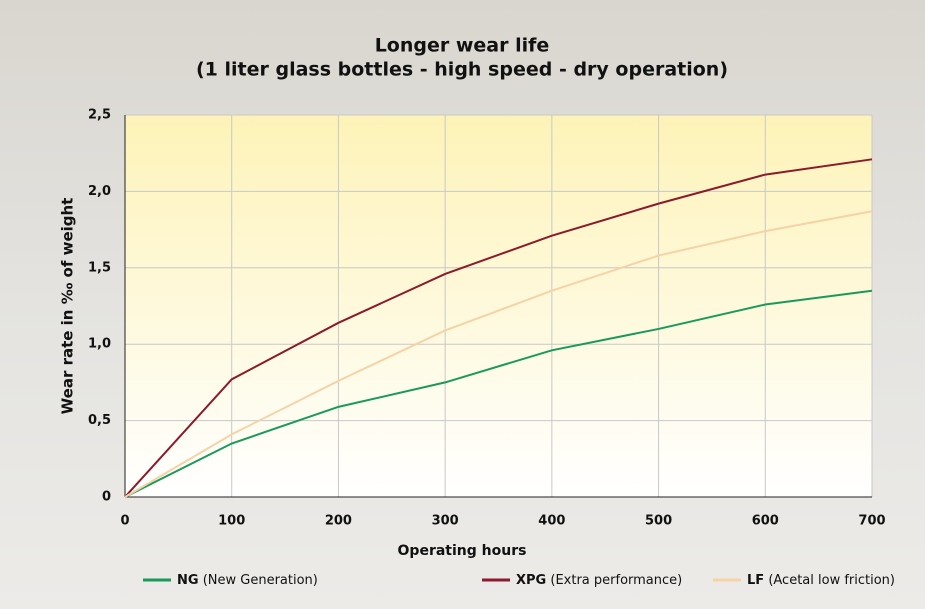 This screenshot has width=925, height=609. What do you see at coordinates (445, 521) in the screenshot?
I see `x-tick-label: 300` at bounding box center [445, 521].